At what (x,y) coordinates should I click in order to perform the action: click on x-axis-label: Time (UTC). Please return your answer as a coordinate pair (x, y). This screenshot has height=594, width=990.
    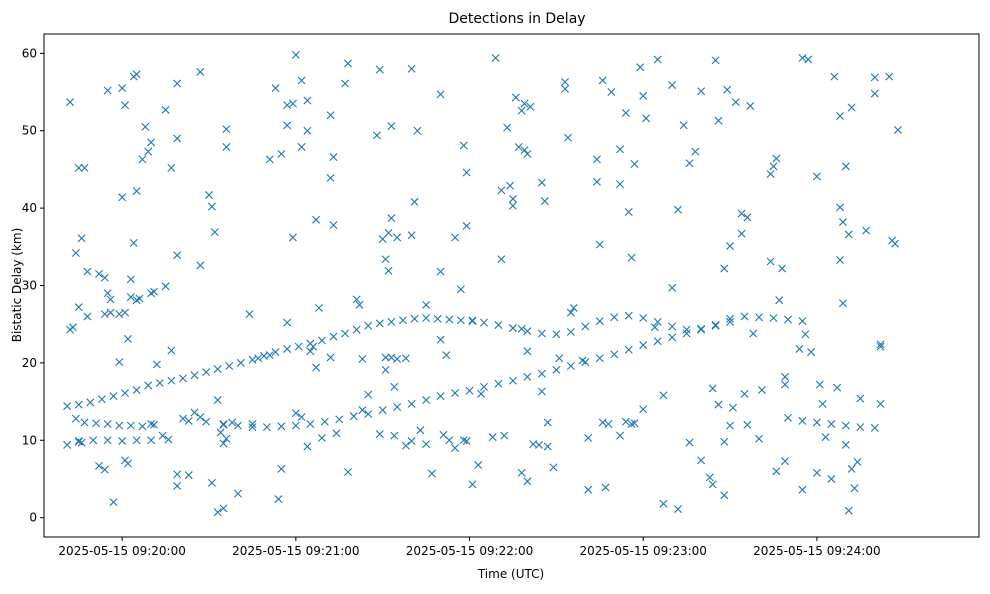
    Looking at the image, I should click on (510, 574).